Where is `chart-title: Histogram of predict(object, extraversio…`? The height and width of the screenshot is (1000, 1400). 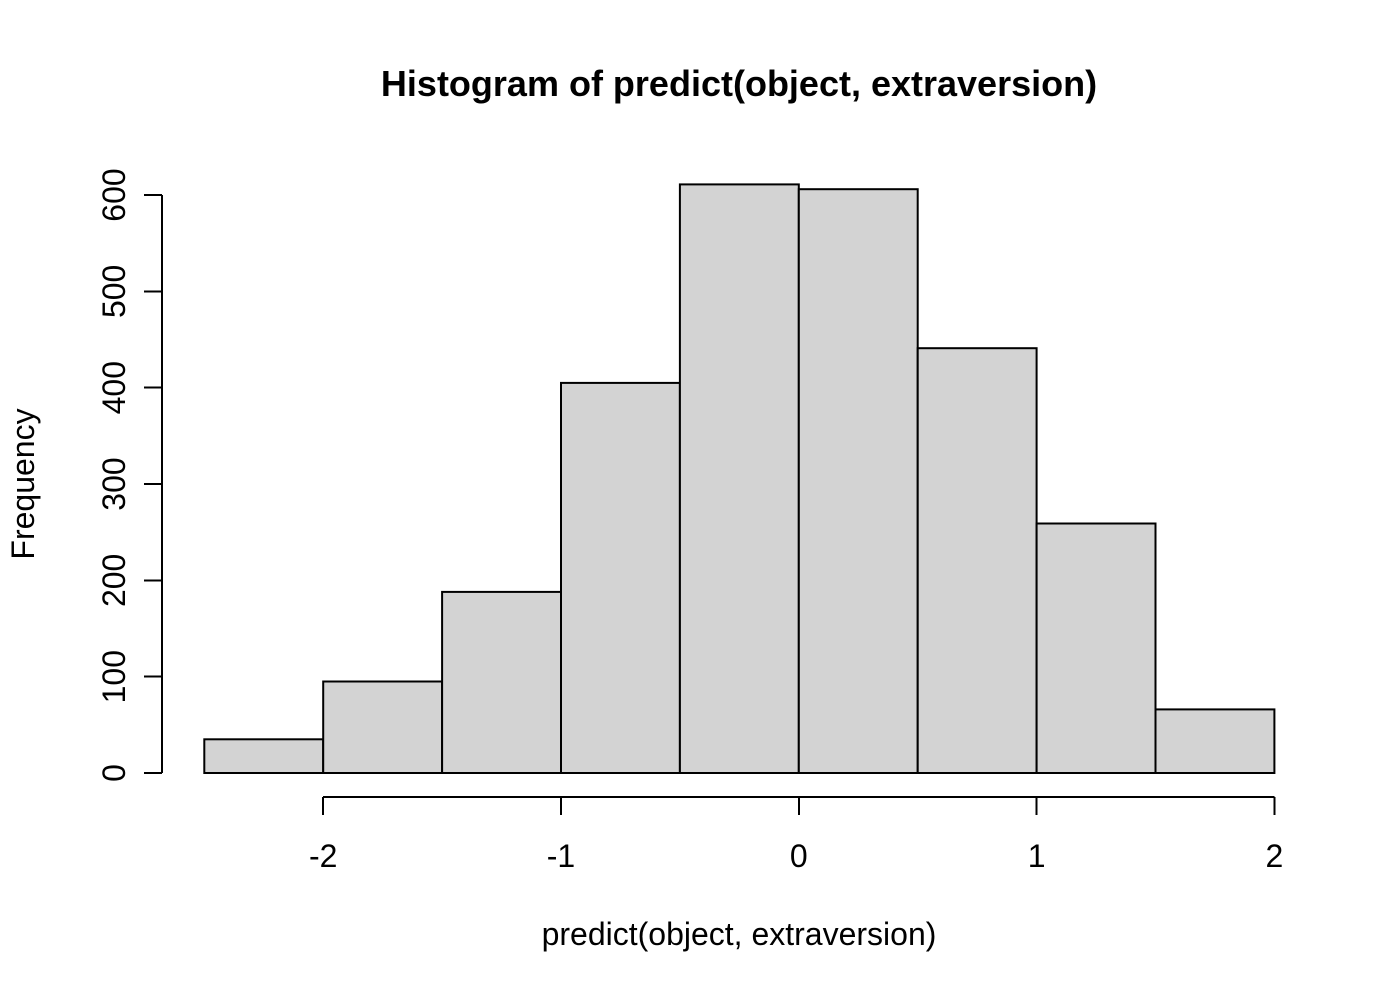
chart-title: Histogram of predict(object, extraversio… is located at coordinates (739, 83).